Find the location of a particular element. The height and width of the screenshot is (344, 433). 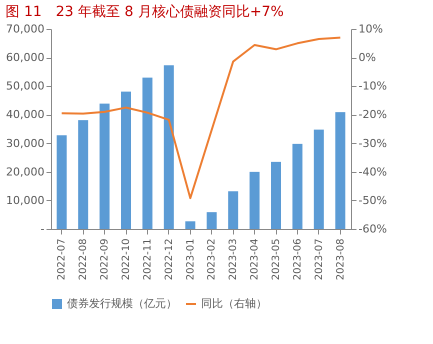

y2-tick-label: -40% is located at coordinates (372, 171).